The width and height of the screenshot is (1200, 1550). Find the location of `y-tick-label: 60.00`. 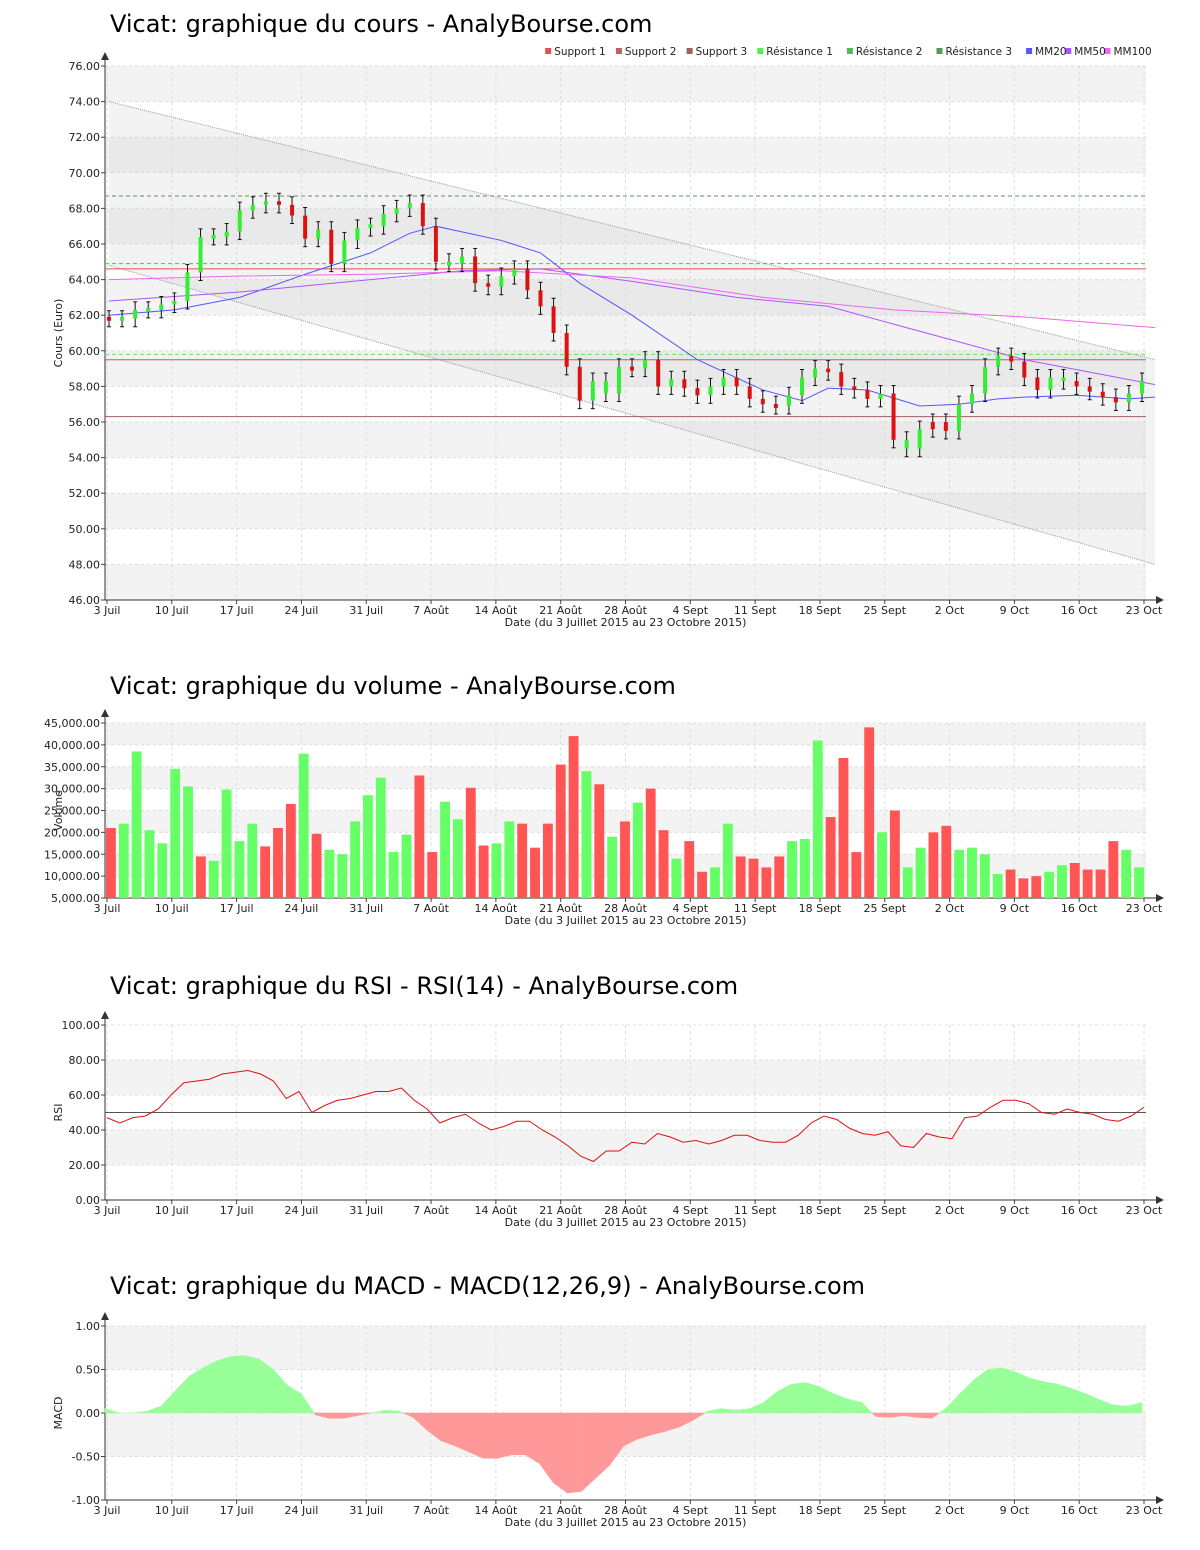

y-tick-label: 60.00 is located at coordinates (85, 1095).